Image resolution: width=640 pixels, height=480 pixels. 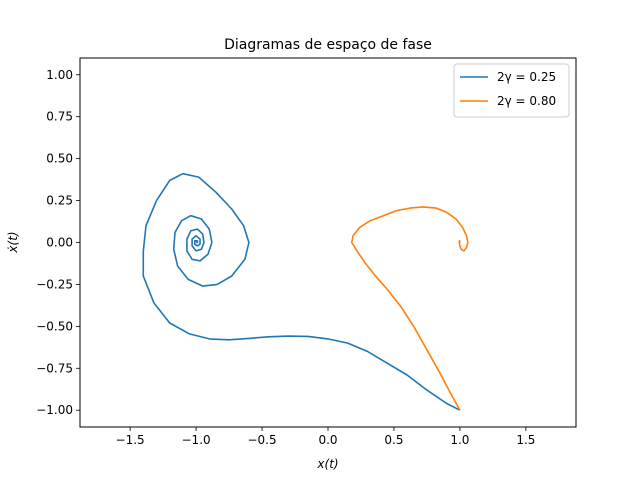 What do you see at coordinates (59, 117) in the screenshot?
I see `y-tick-label: 0.75` at bounding box center [59, 117].